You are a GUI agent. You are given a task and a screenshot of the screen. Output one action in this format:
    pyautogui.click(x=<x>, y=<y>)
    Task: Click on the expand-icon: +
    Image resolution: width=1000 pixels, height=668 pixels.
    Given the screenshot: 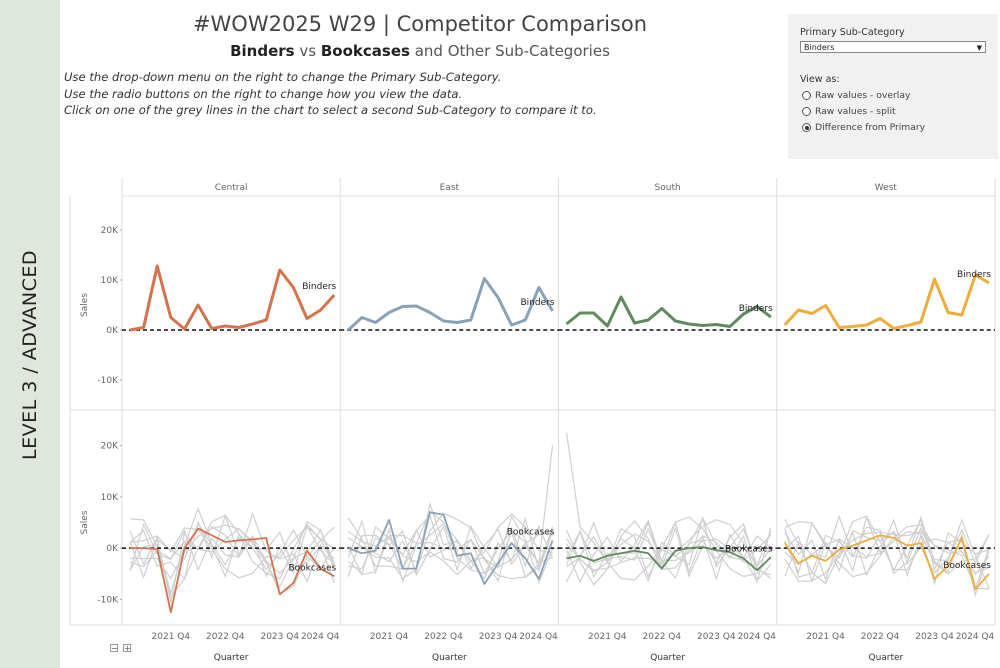 What is the action you would take?
    pyautogui.click(x=127, y=648)
    